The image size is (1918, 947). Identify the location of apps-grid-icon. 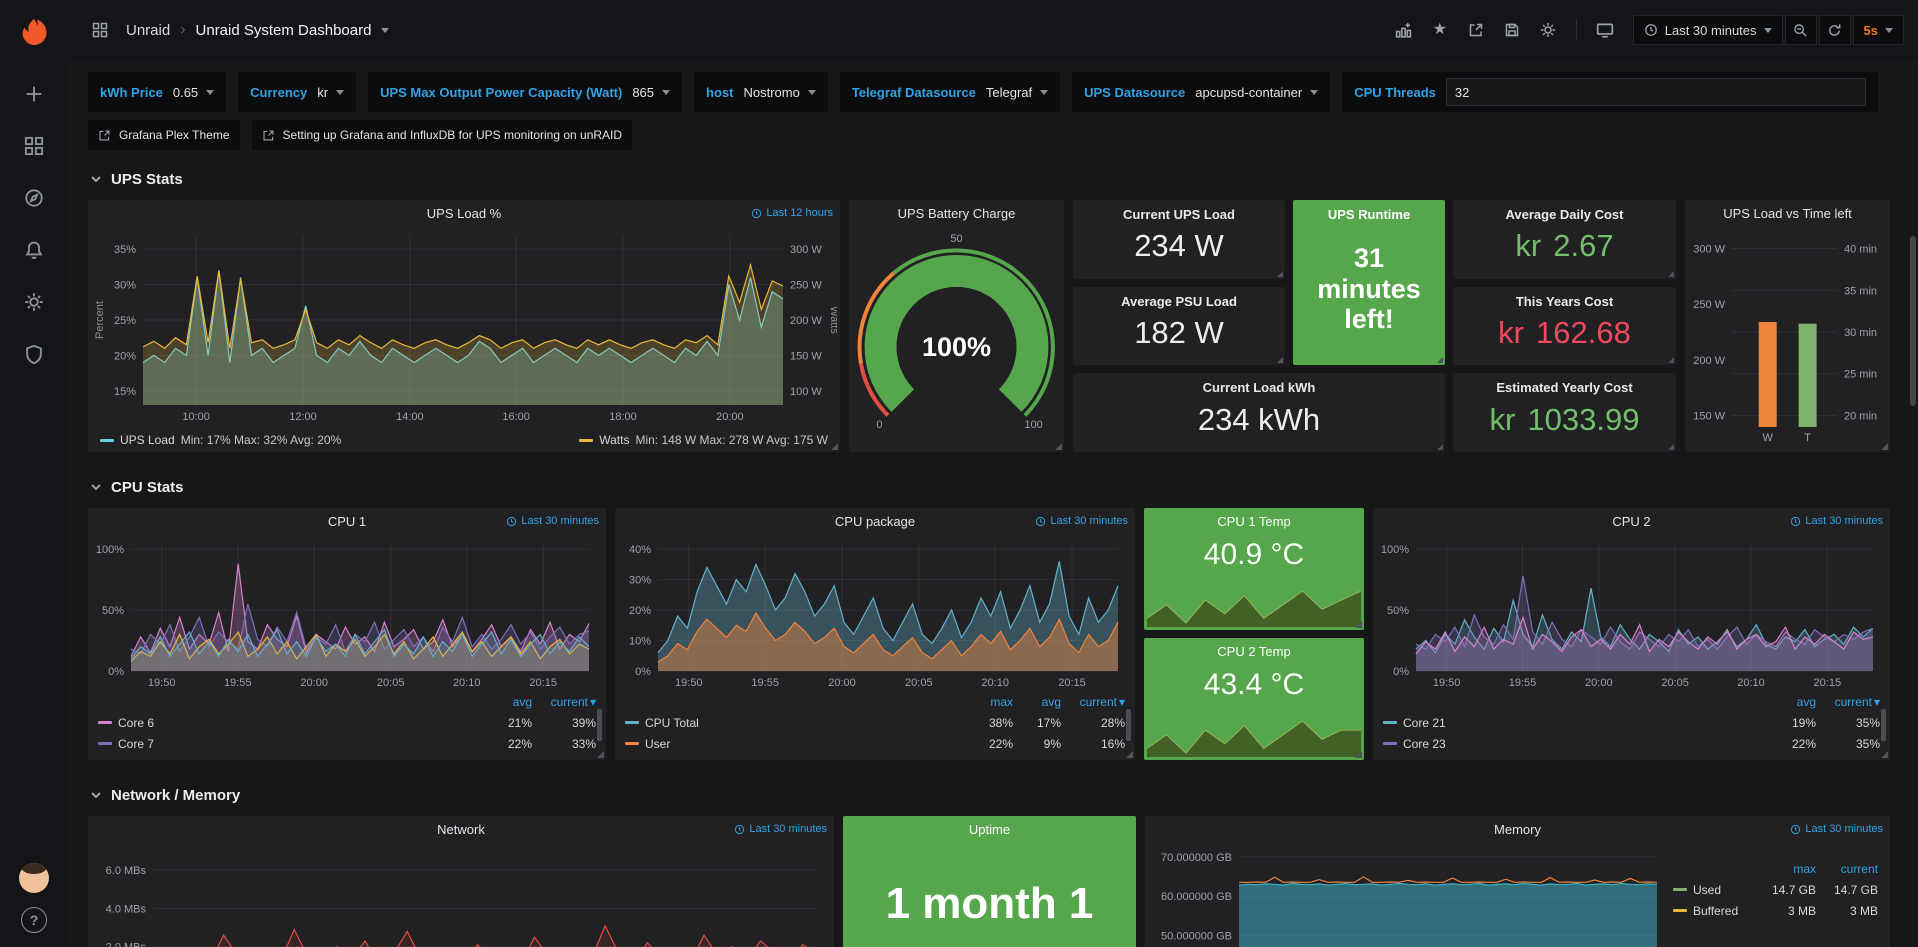
(100, 30).